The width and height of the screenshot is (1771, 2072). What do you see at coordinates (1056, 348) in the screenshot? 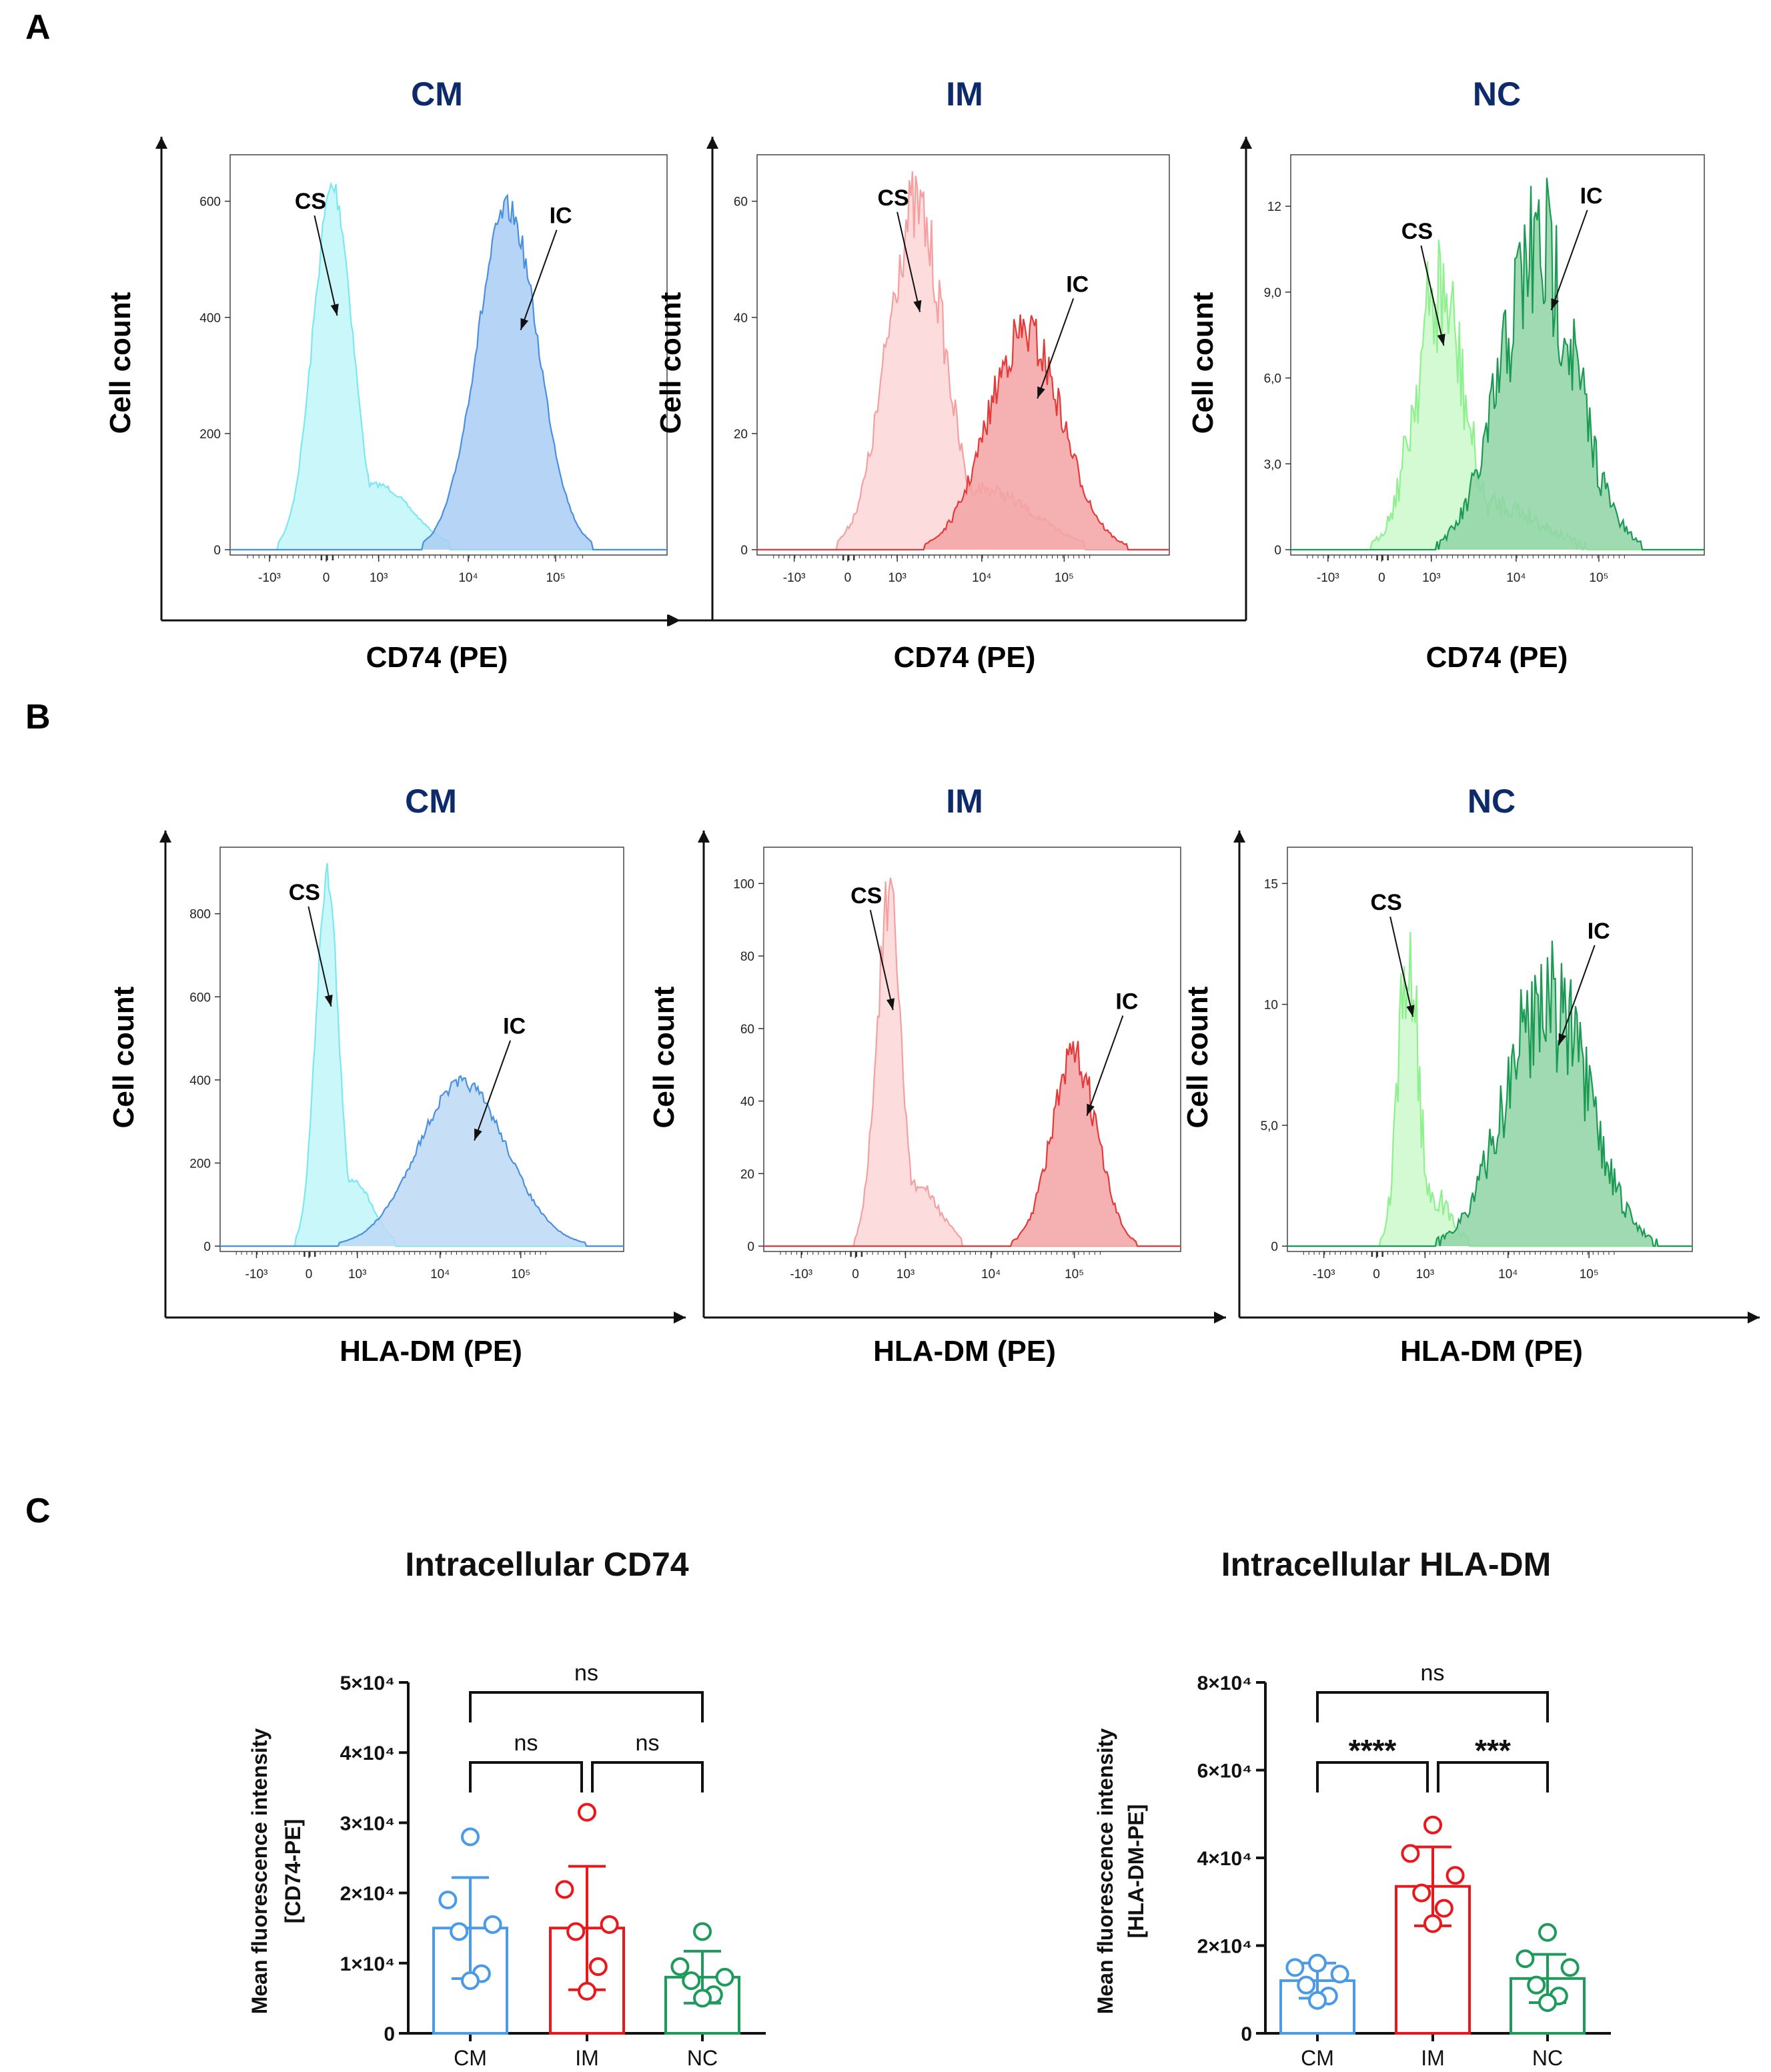
I see `ic-pointer-line` at bounding box center [1056, 348].